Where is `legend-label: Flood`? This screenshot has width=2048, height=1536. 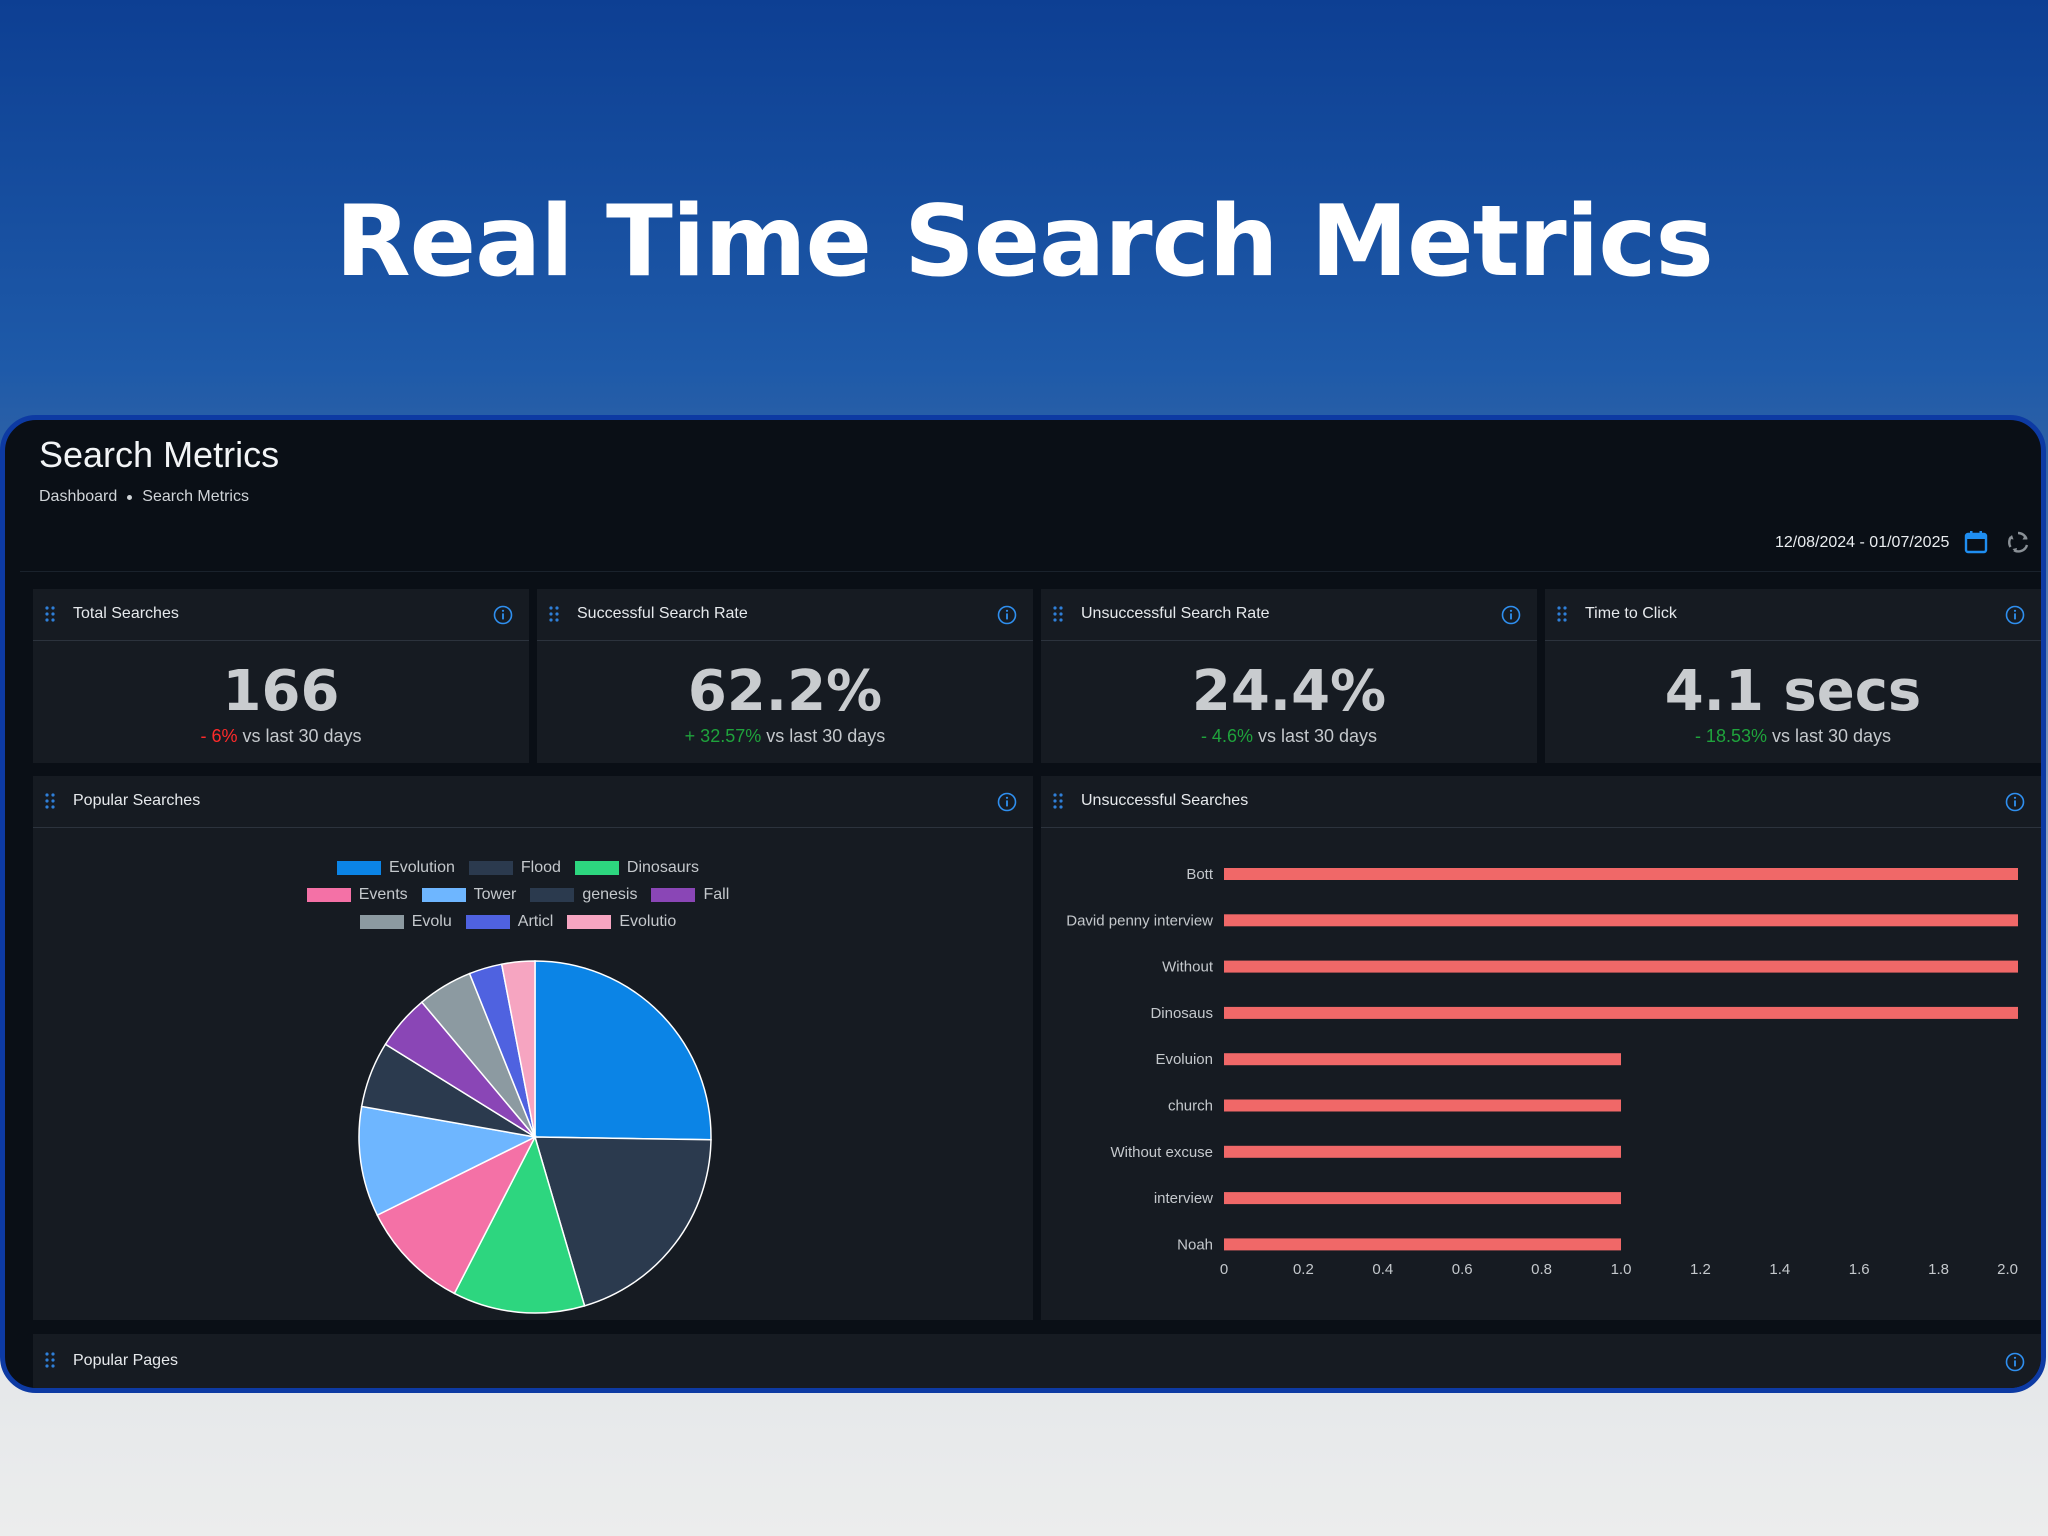
legend-label: Flood is located at coordinates (540, 867).